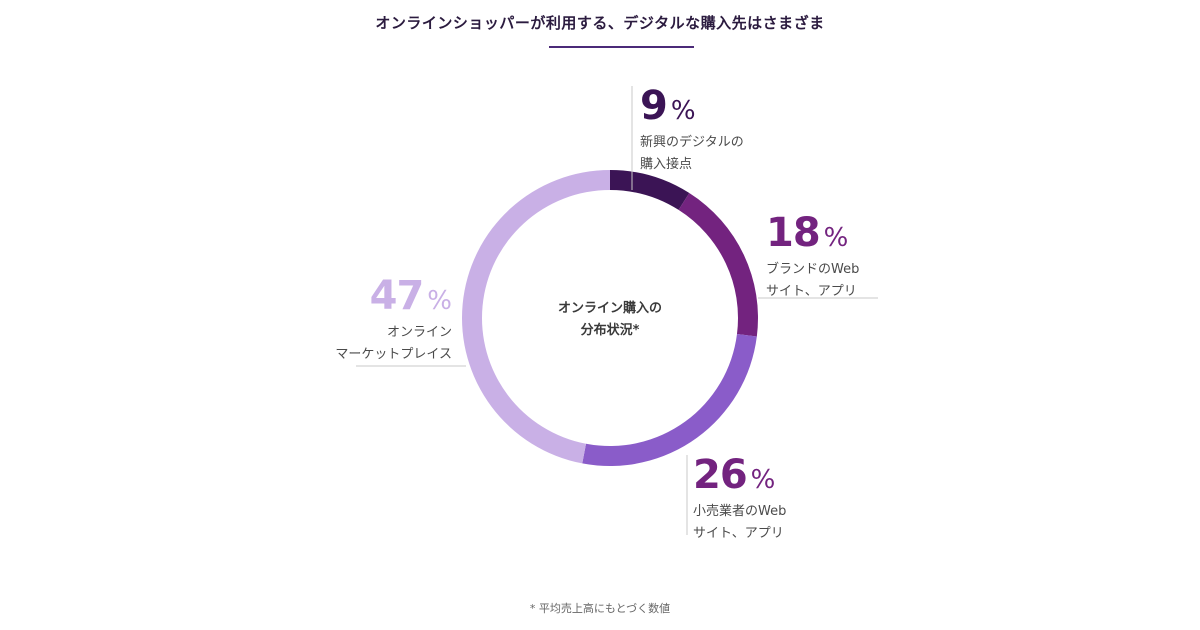 This screenshot has height=630, width=1200. Describe the element at coordinates (419, 332) in the screenshot. I see `slice-name-line1: オンライン` at that location.